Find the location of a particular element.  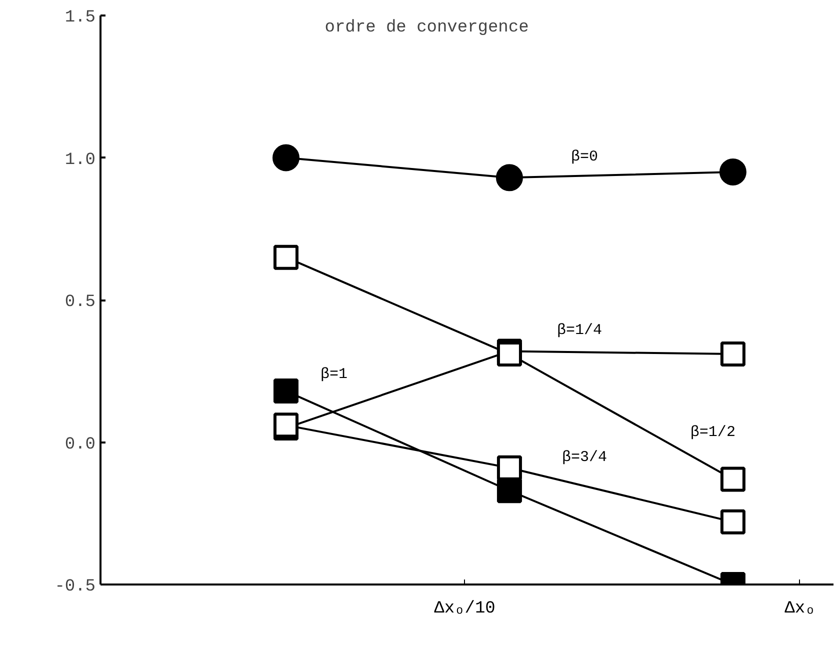

text: Δxₒ is located at coordinates (800, 609).